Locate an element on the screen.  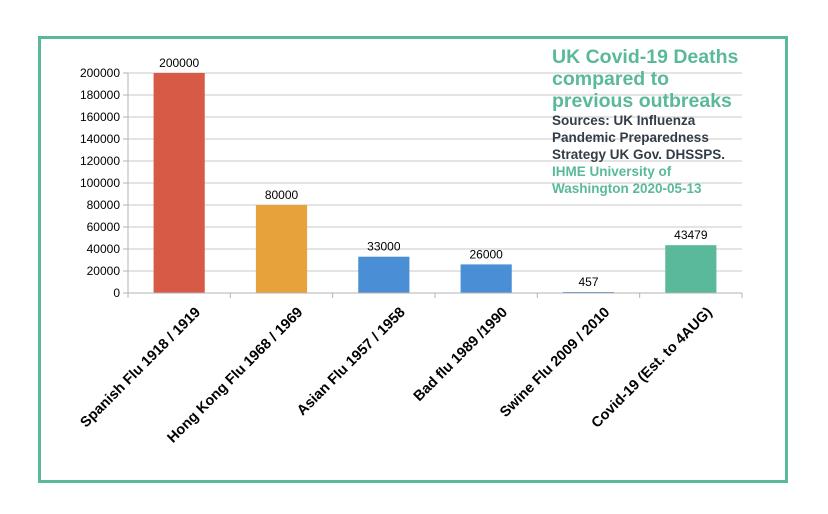
y-tick-label: 20000 is located at coordinates (104, 271).